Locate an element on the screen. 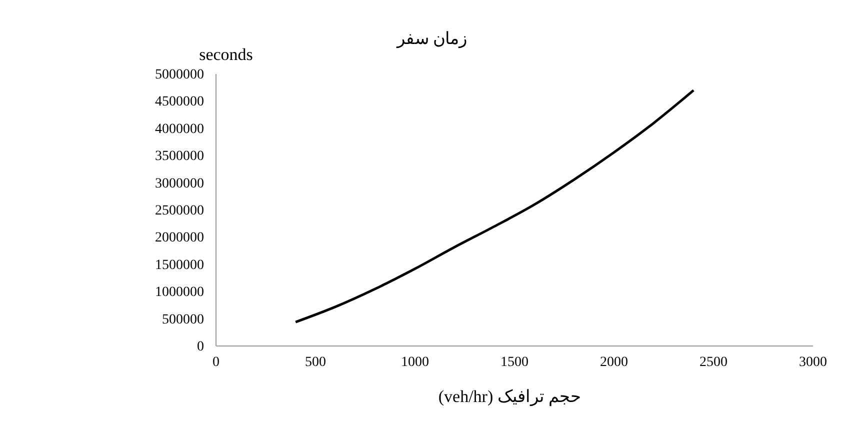 The image size is (841, 432). y-tick-label: 3000000 is located at coordinates (179, 184).